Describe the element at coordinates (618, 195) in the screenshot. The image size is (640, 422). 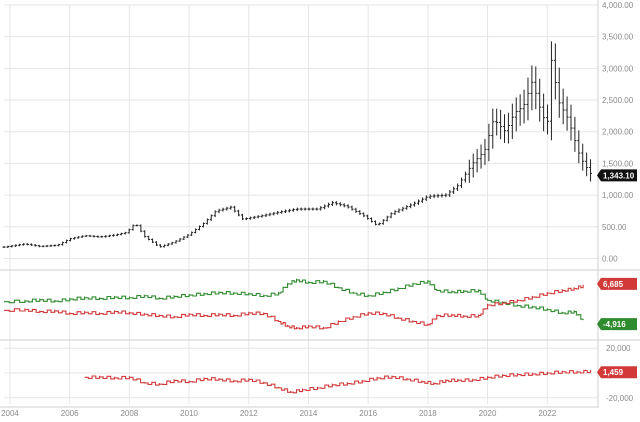
I see `price-tick-label: 1,000.00` at that location.